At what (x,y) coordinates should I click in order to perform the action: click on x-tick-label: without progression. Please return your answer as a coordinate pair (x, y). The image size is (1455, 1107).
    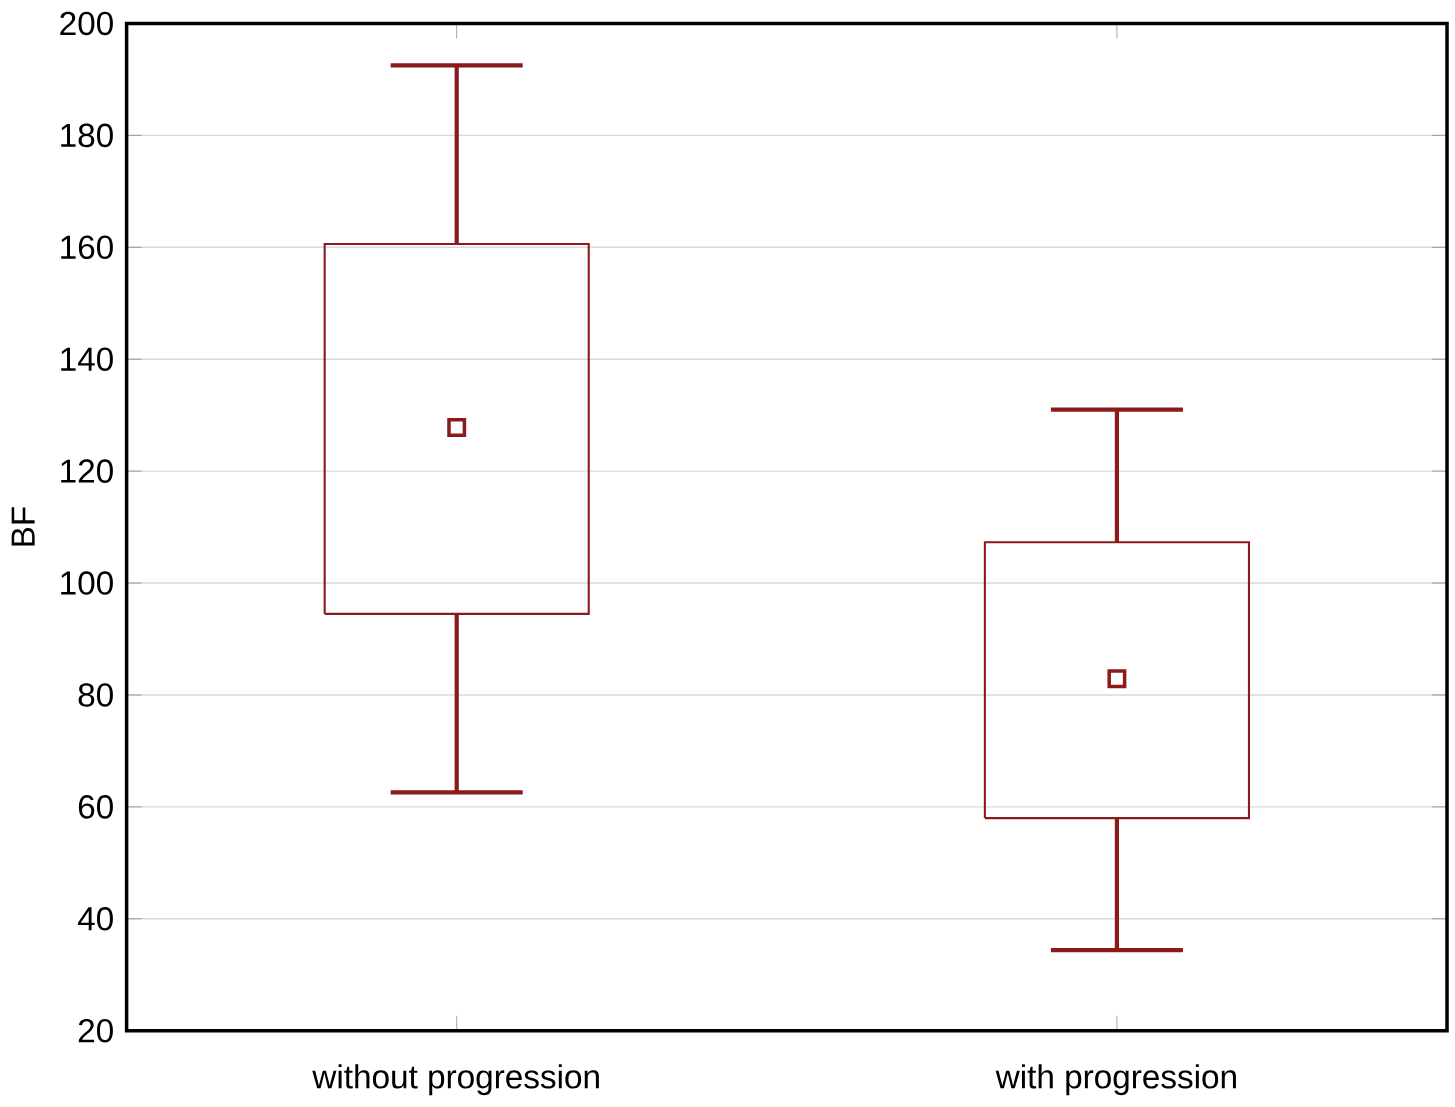
    Looking at the image, I should click on (455, 1080).